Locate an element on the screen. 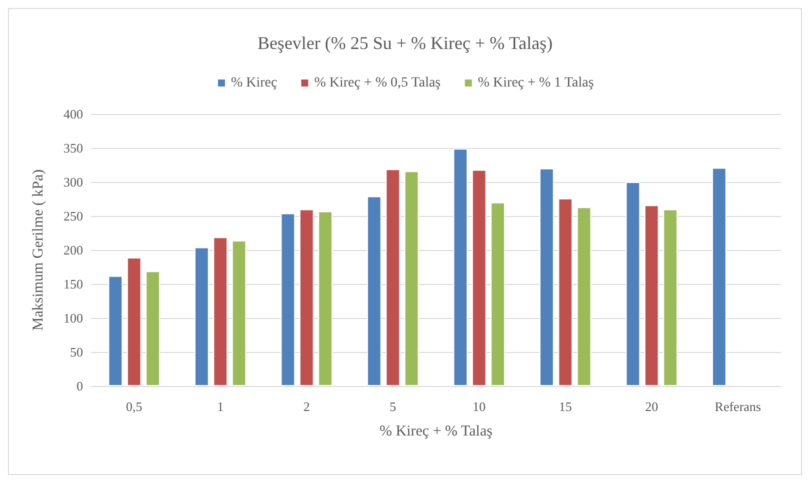  legend-label: % Kireç + % 0,5 Talaş is located at coordinates (377, 83).